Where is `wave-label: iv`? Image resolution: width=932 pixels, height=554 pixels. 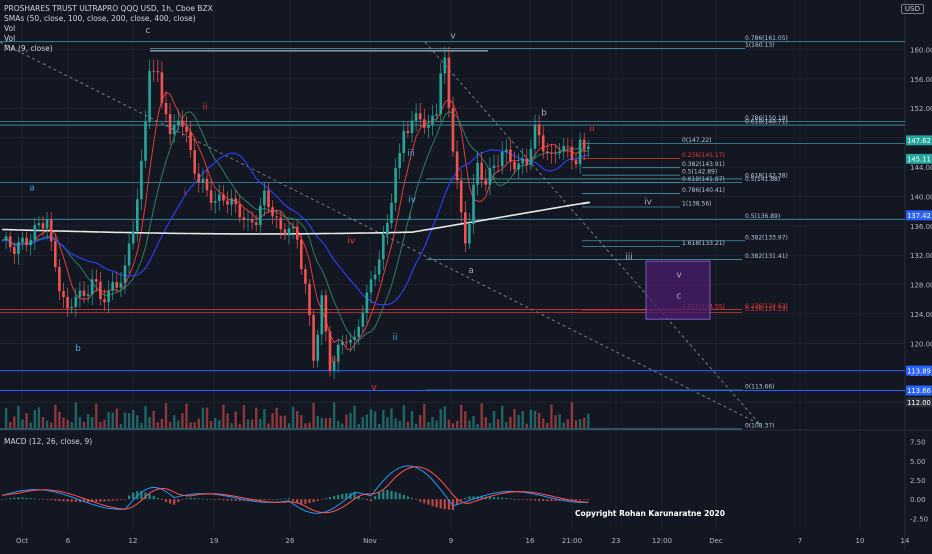
wave-label: iv is located at coordinates (351, 241).